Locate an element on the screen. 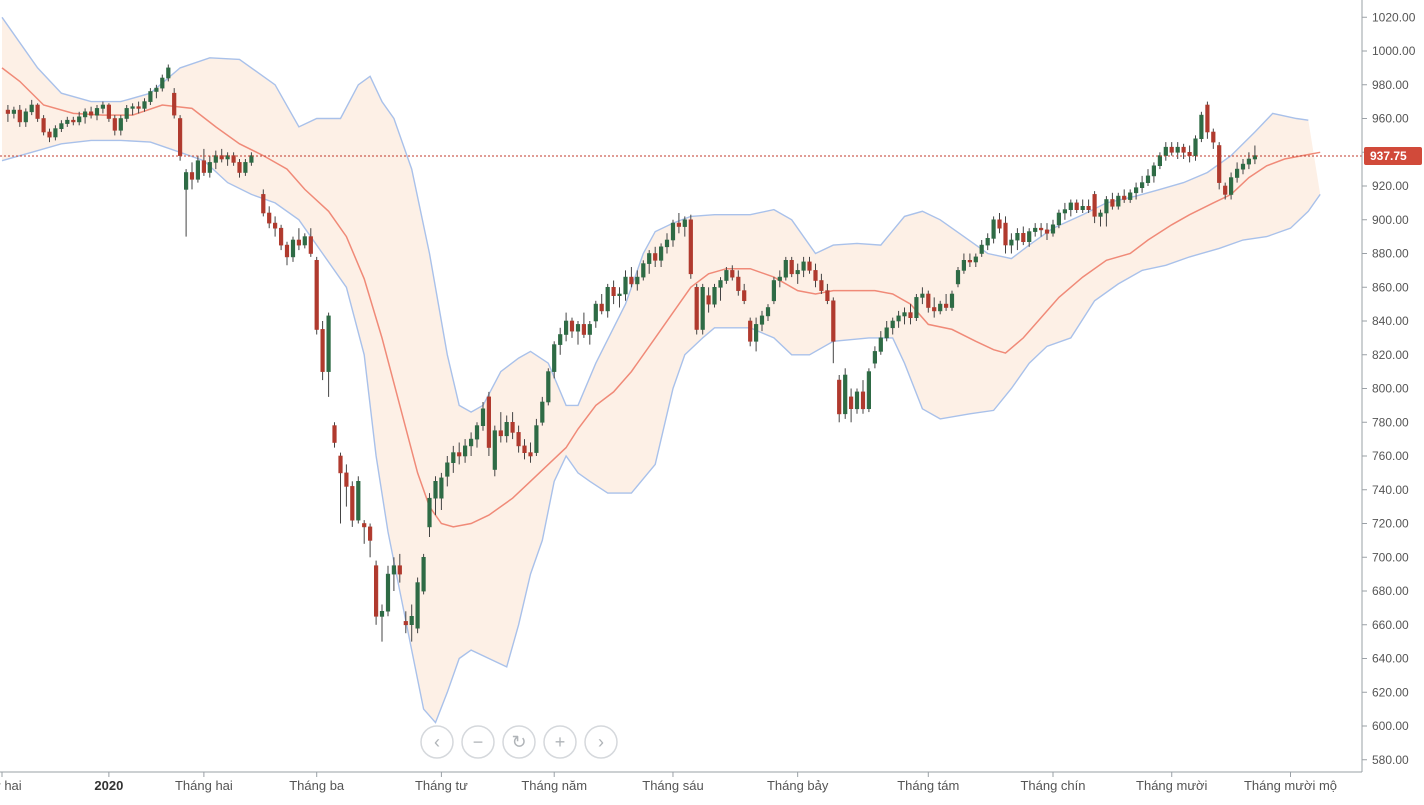  scroll-left-button: ‹ is located at coordinates (437, 742).